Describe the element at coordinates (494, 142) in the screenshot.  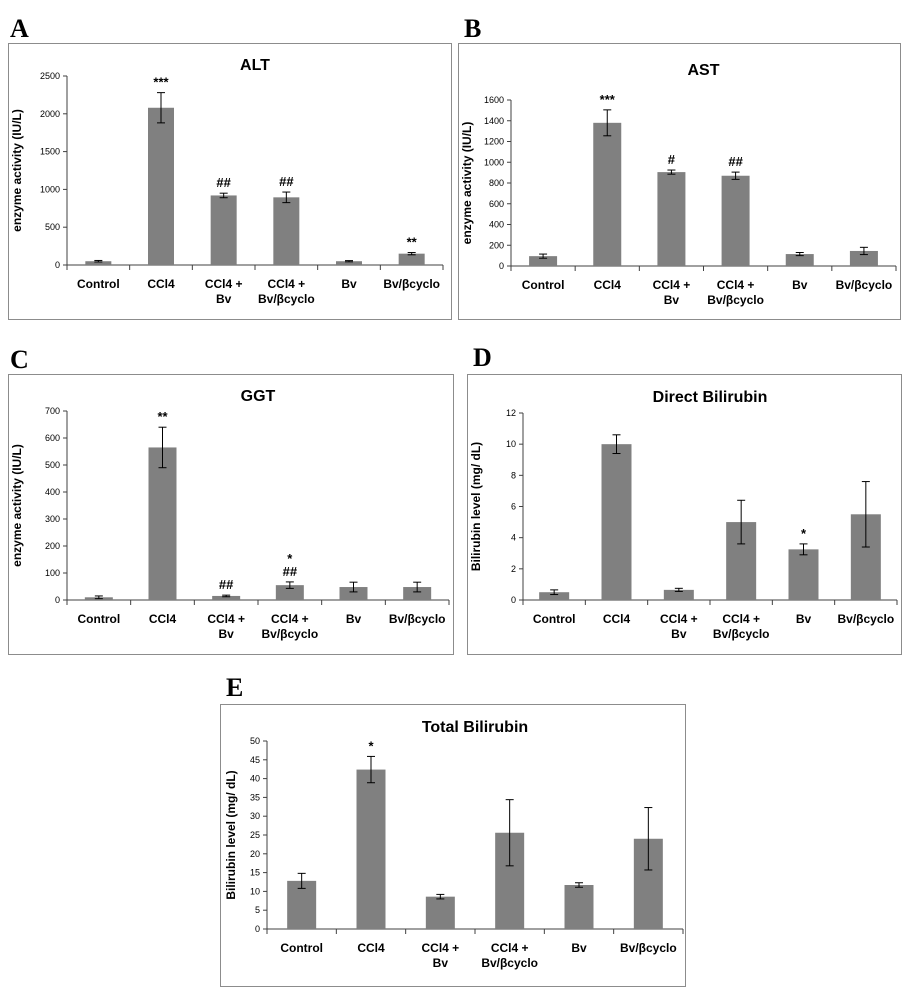
I see `chart-ast-y-tick-label: 1200` at that location.